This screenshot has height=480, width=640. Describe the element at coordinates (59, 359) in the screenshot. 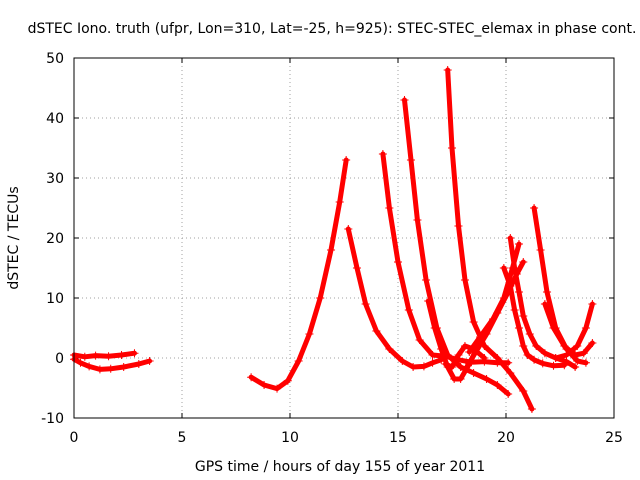

I see `y-tick-label: 0` at that location.